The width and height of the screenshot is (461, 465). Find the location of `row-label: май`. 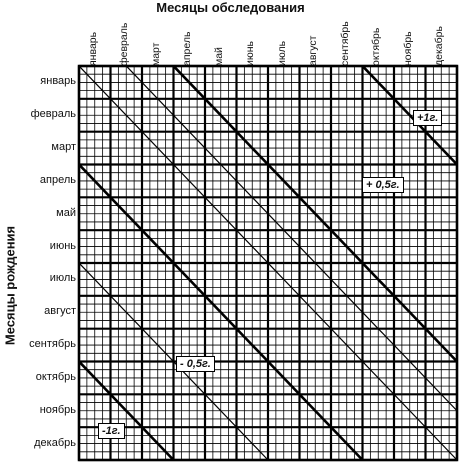

row-label: май is located at coordinates (66, 212).